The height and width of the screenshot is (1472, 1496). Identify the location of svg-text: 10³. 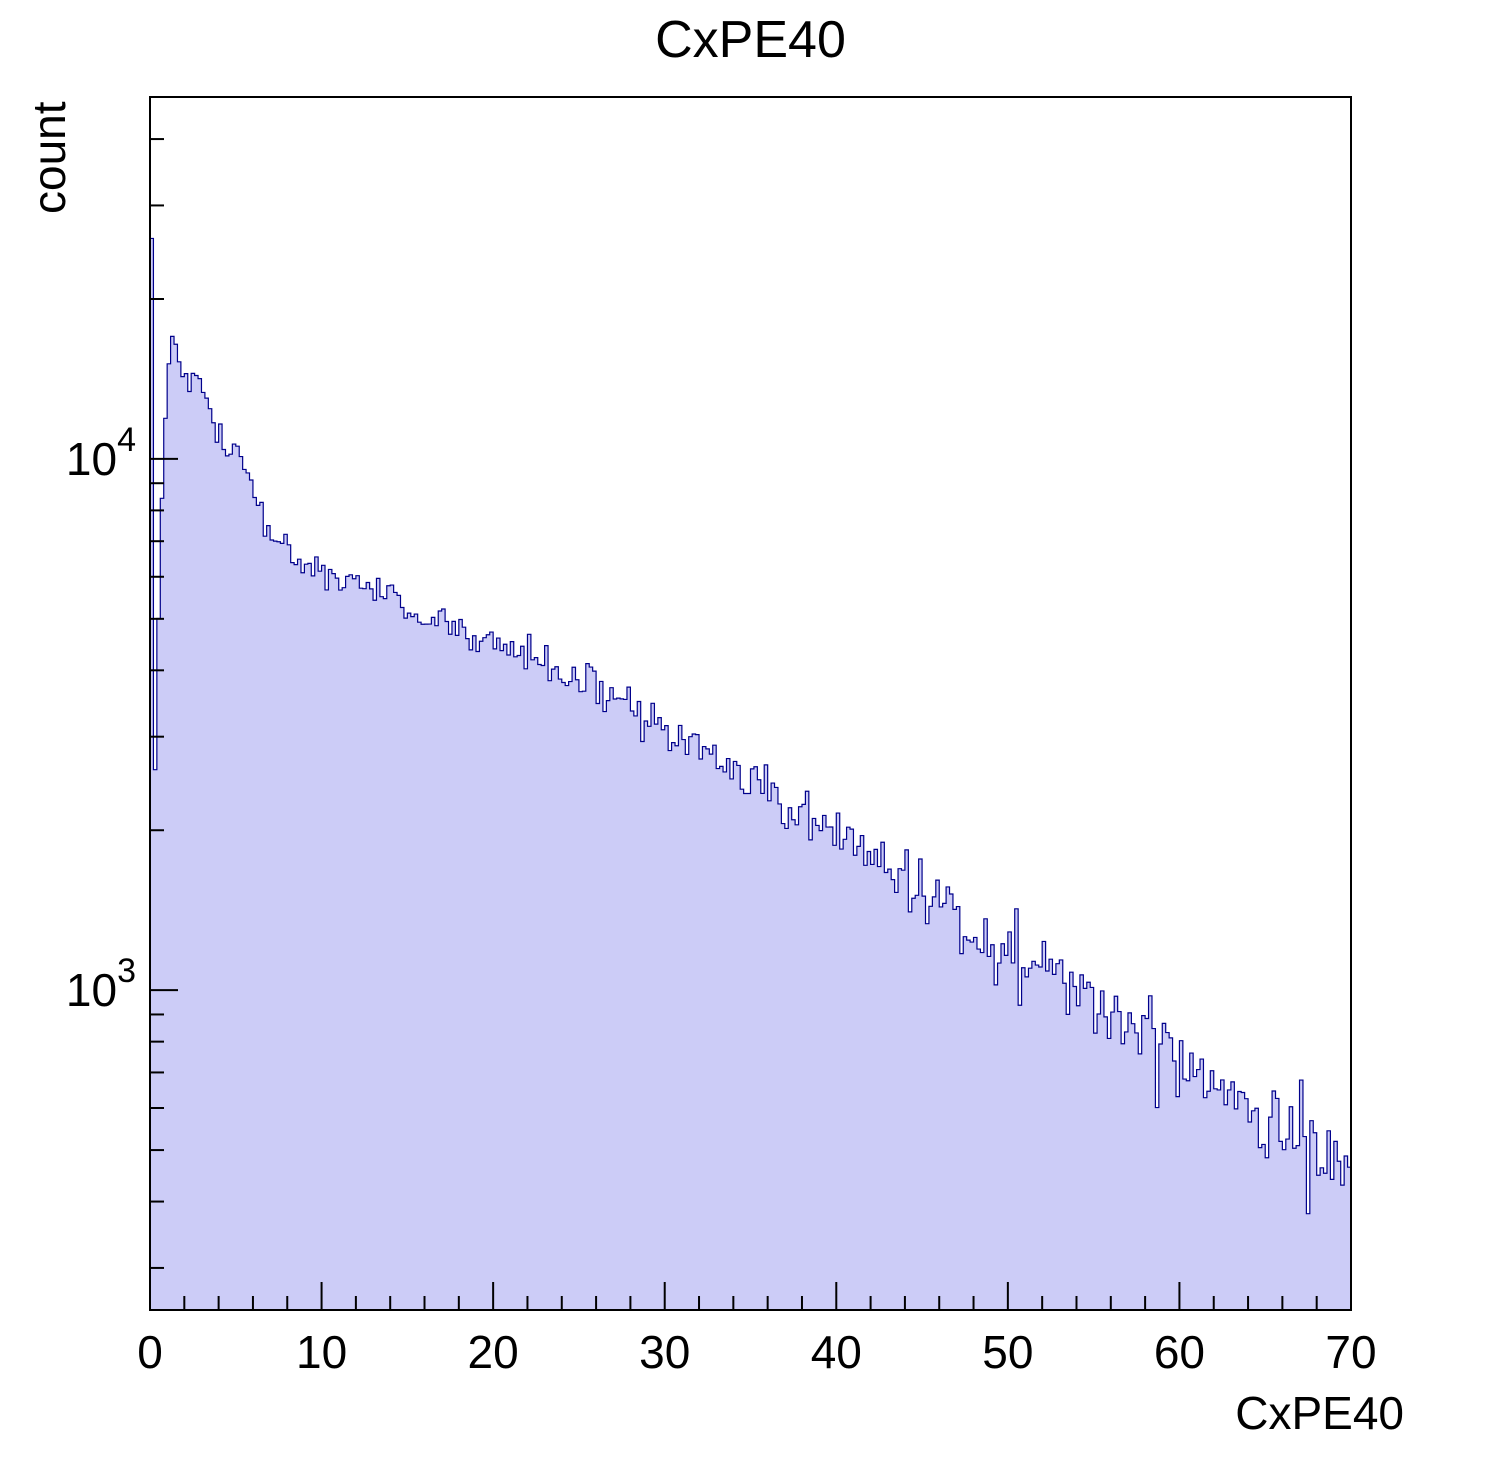
(101, 984).